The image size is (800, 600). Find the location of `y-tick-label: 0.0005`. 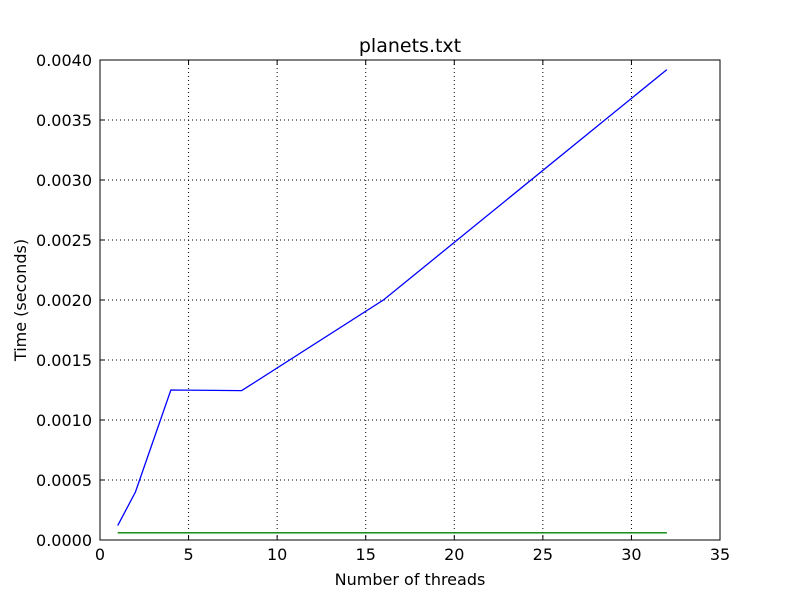

y-tick-label: 0.0005 is located at coordinates (64, 480).